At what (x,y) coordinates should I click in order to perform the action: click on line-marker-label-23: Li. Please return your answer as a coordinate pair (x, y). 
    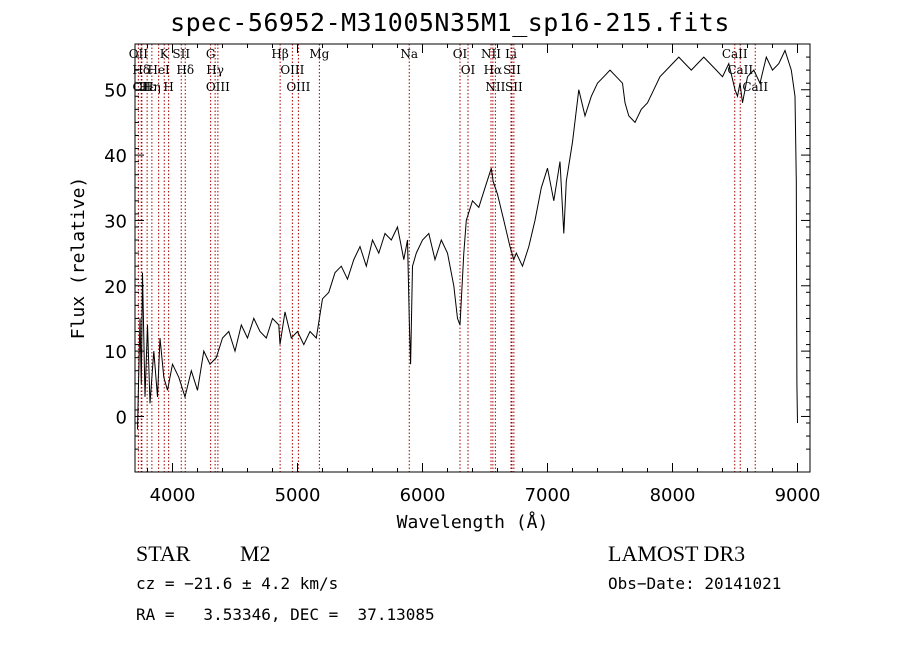
    Looking at the image, I should click on (511, 54).